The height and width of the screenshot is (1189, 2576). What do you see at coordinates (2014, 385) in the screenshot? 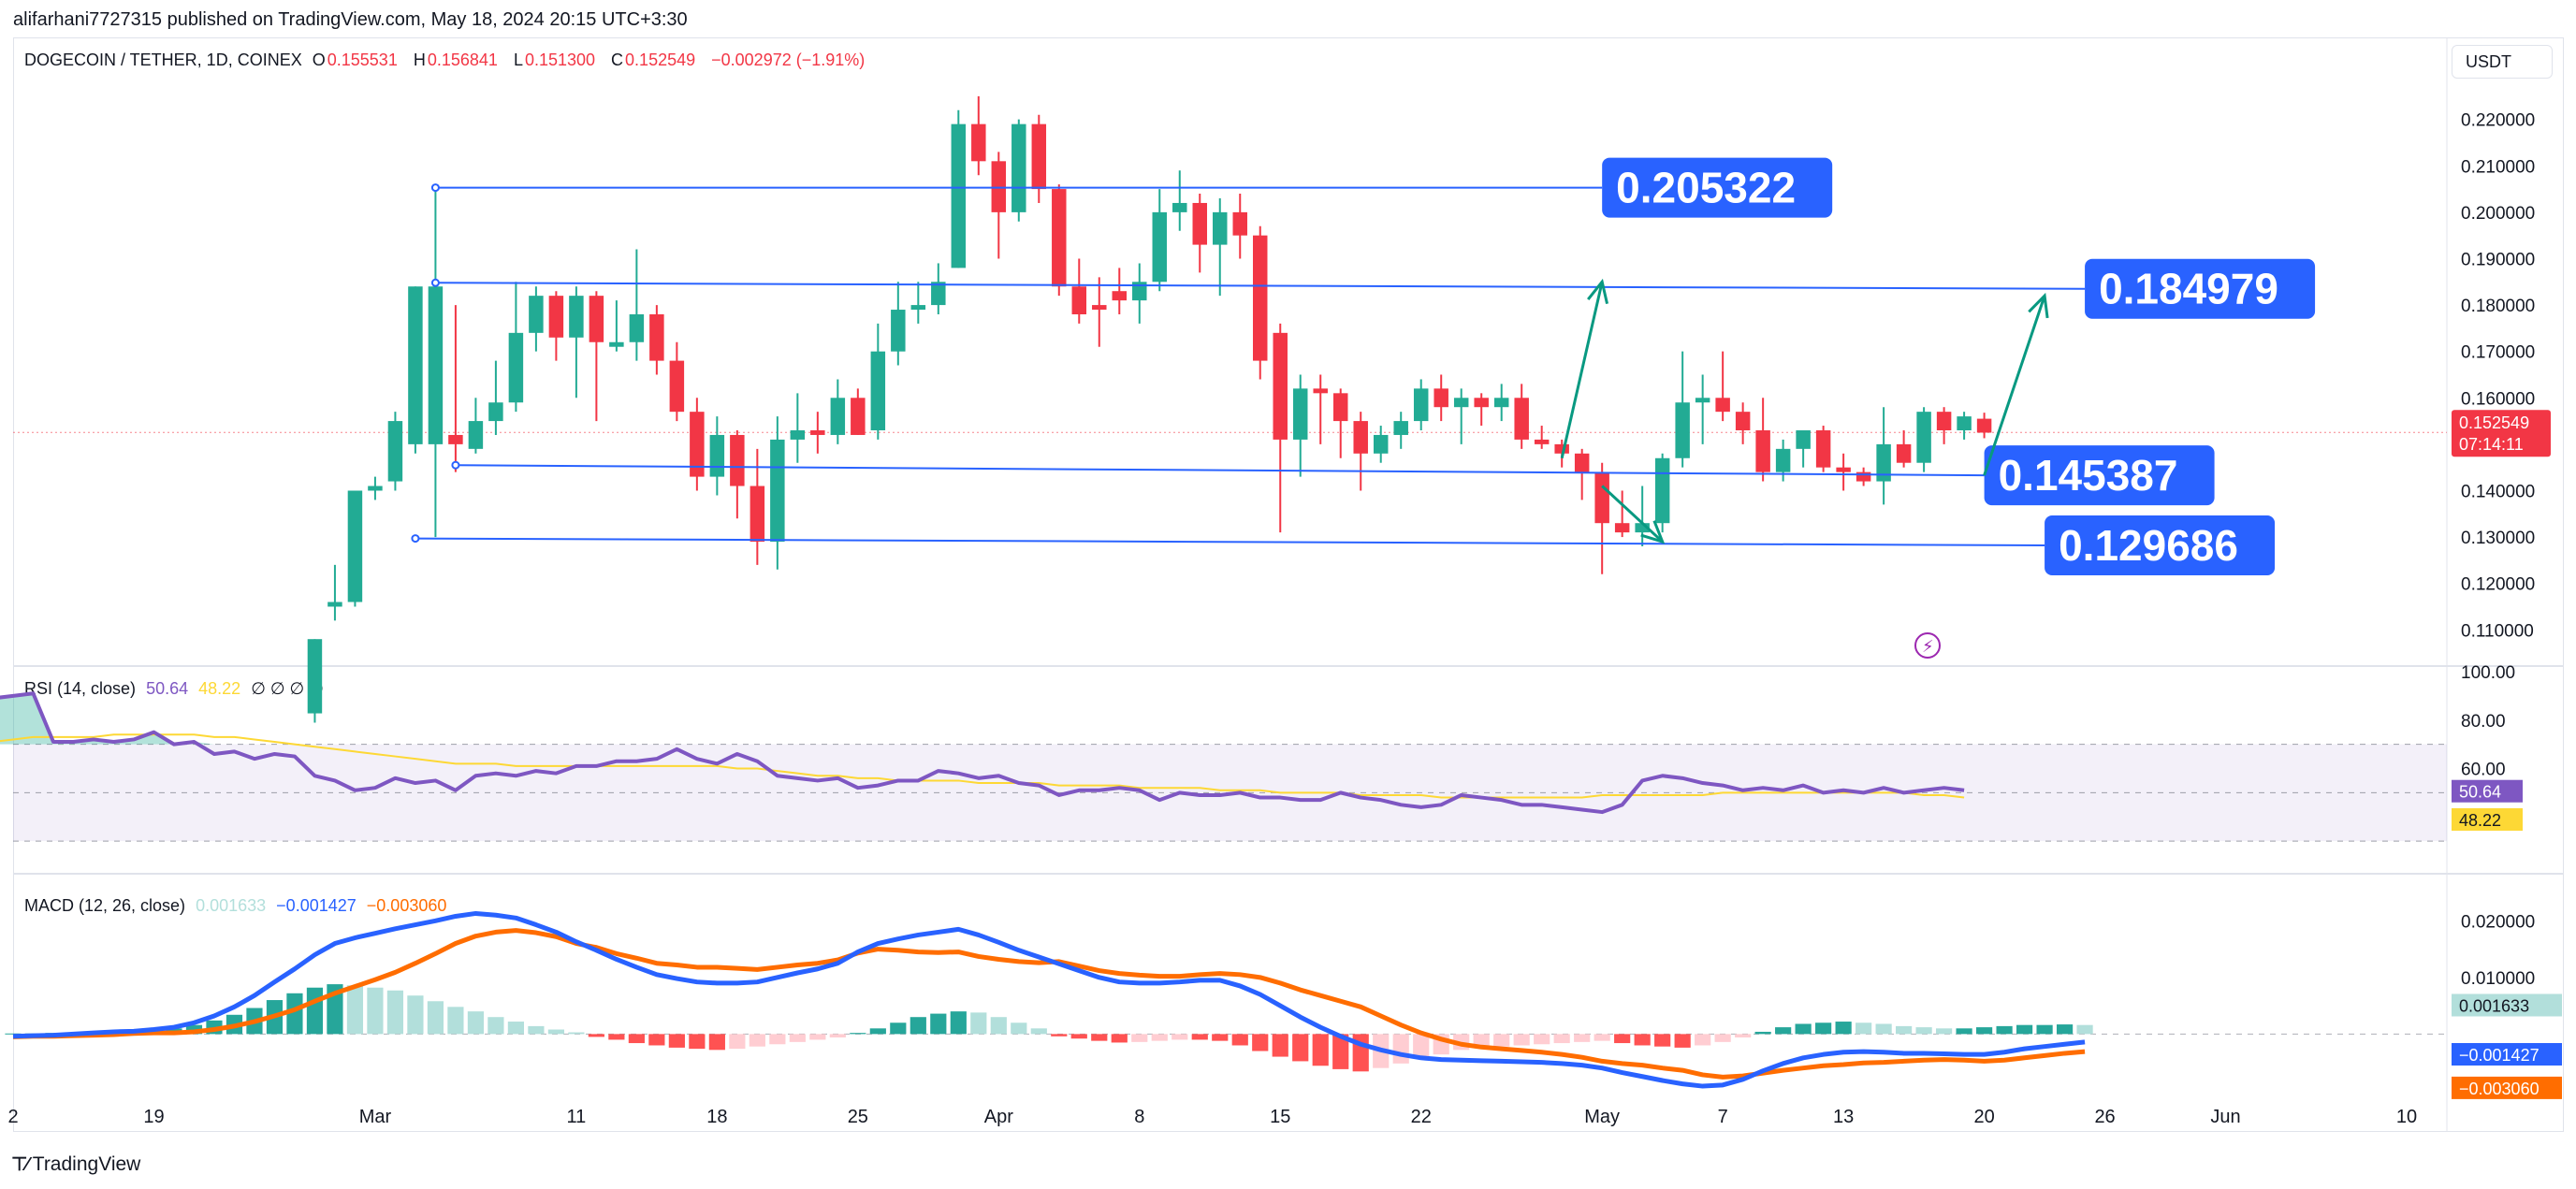
I see `projection-arrow` at bounding box center [2014, 385].